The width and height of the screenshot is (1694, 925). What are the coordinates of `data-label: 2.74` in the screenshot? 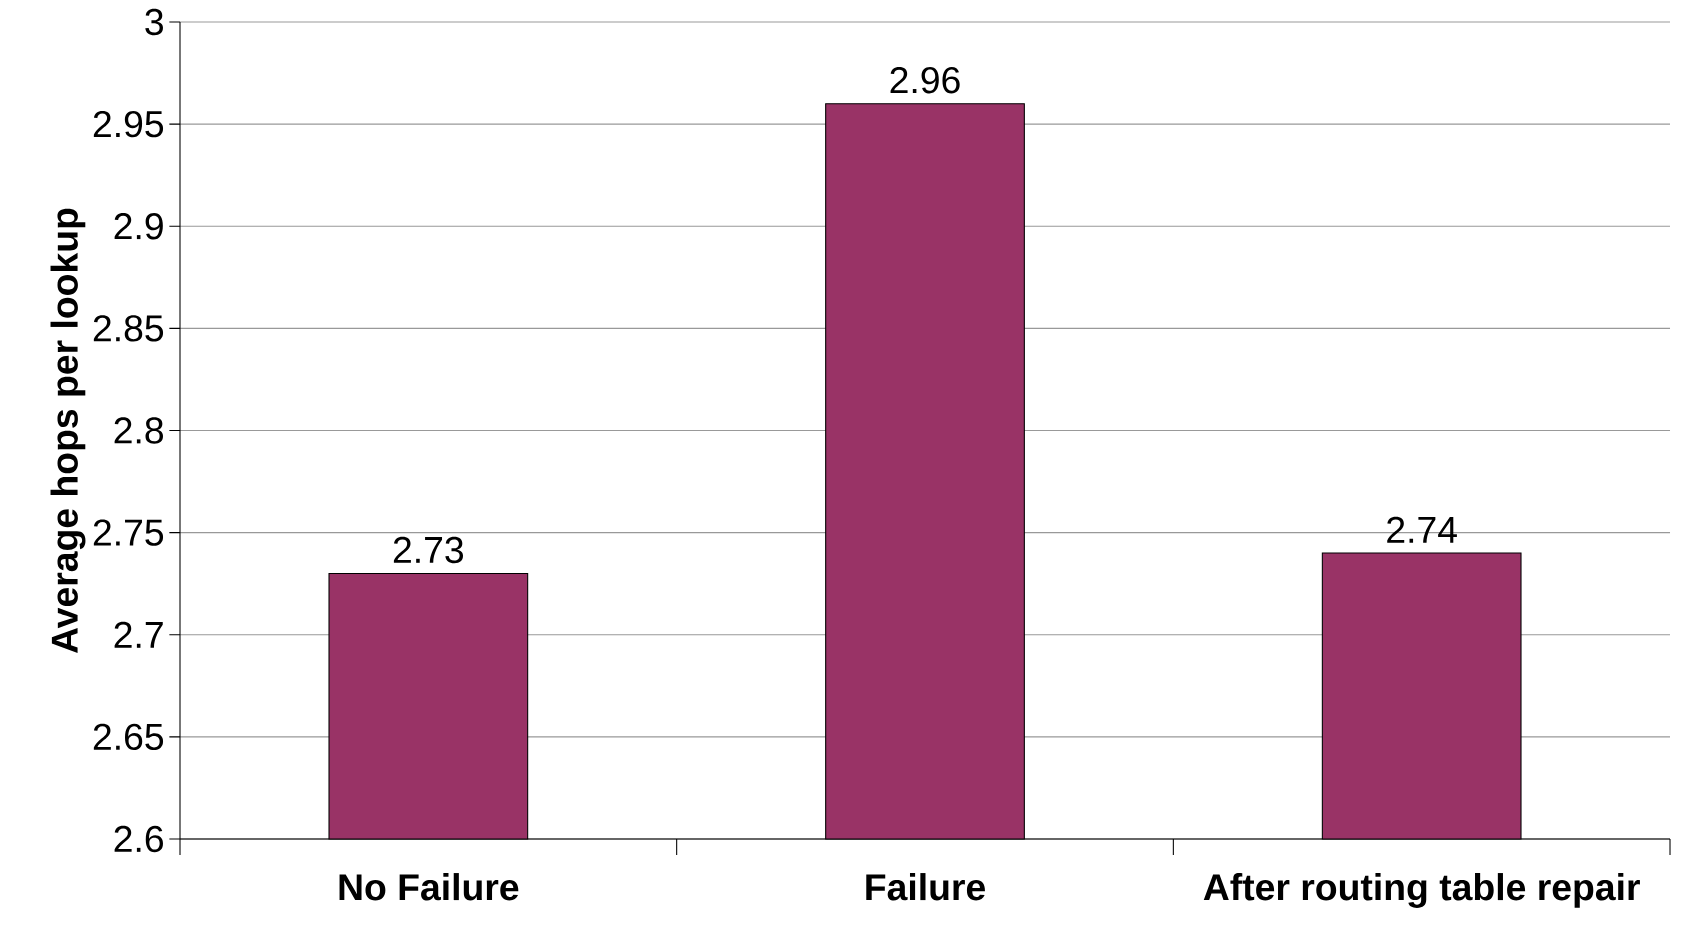 It's located at (1422, 529).